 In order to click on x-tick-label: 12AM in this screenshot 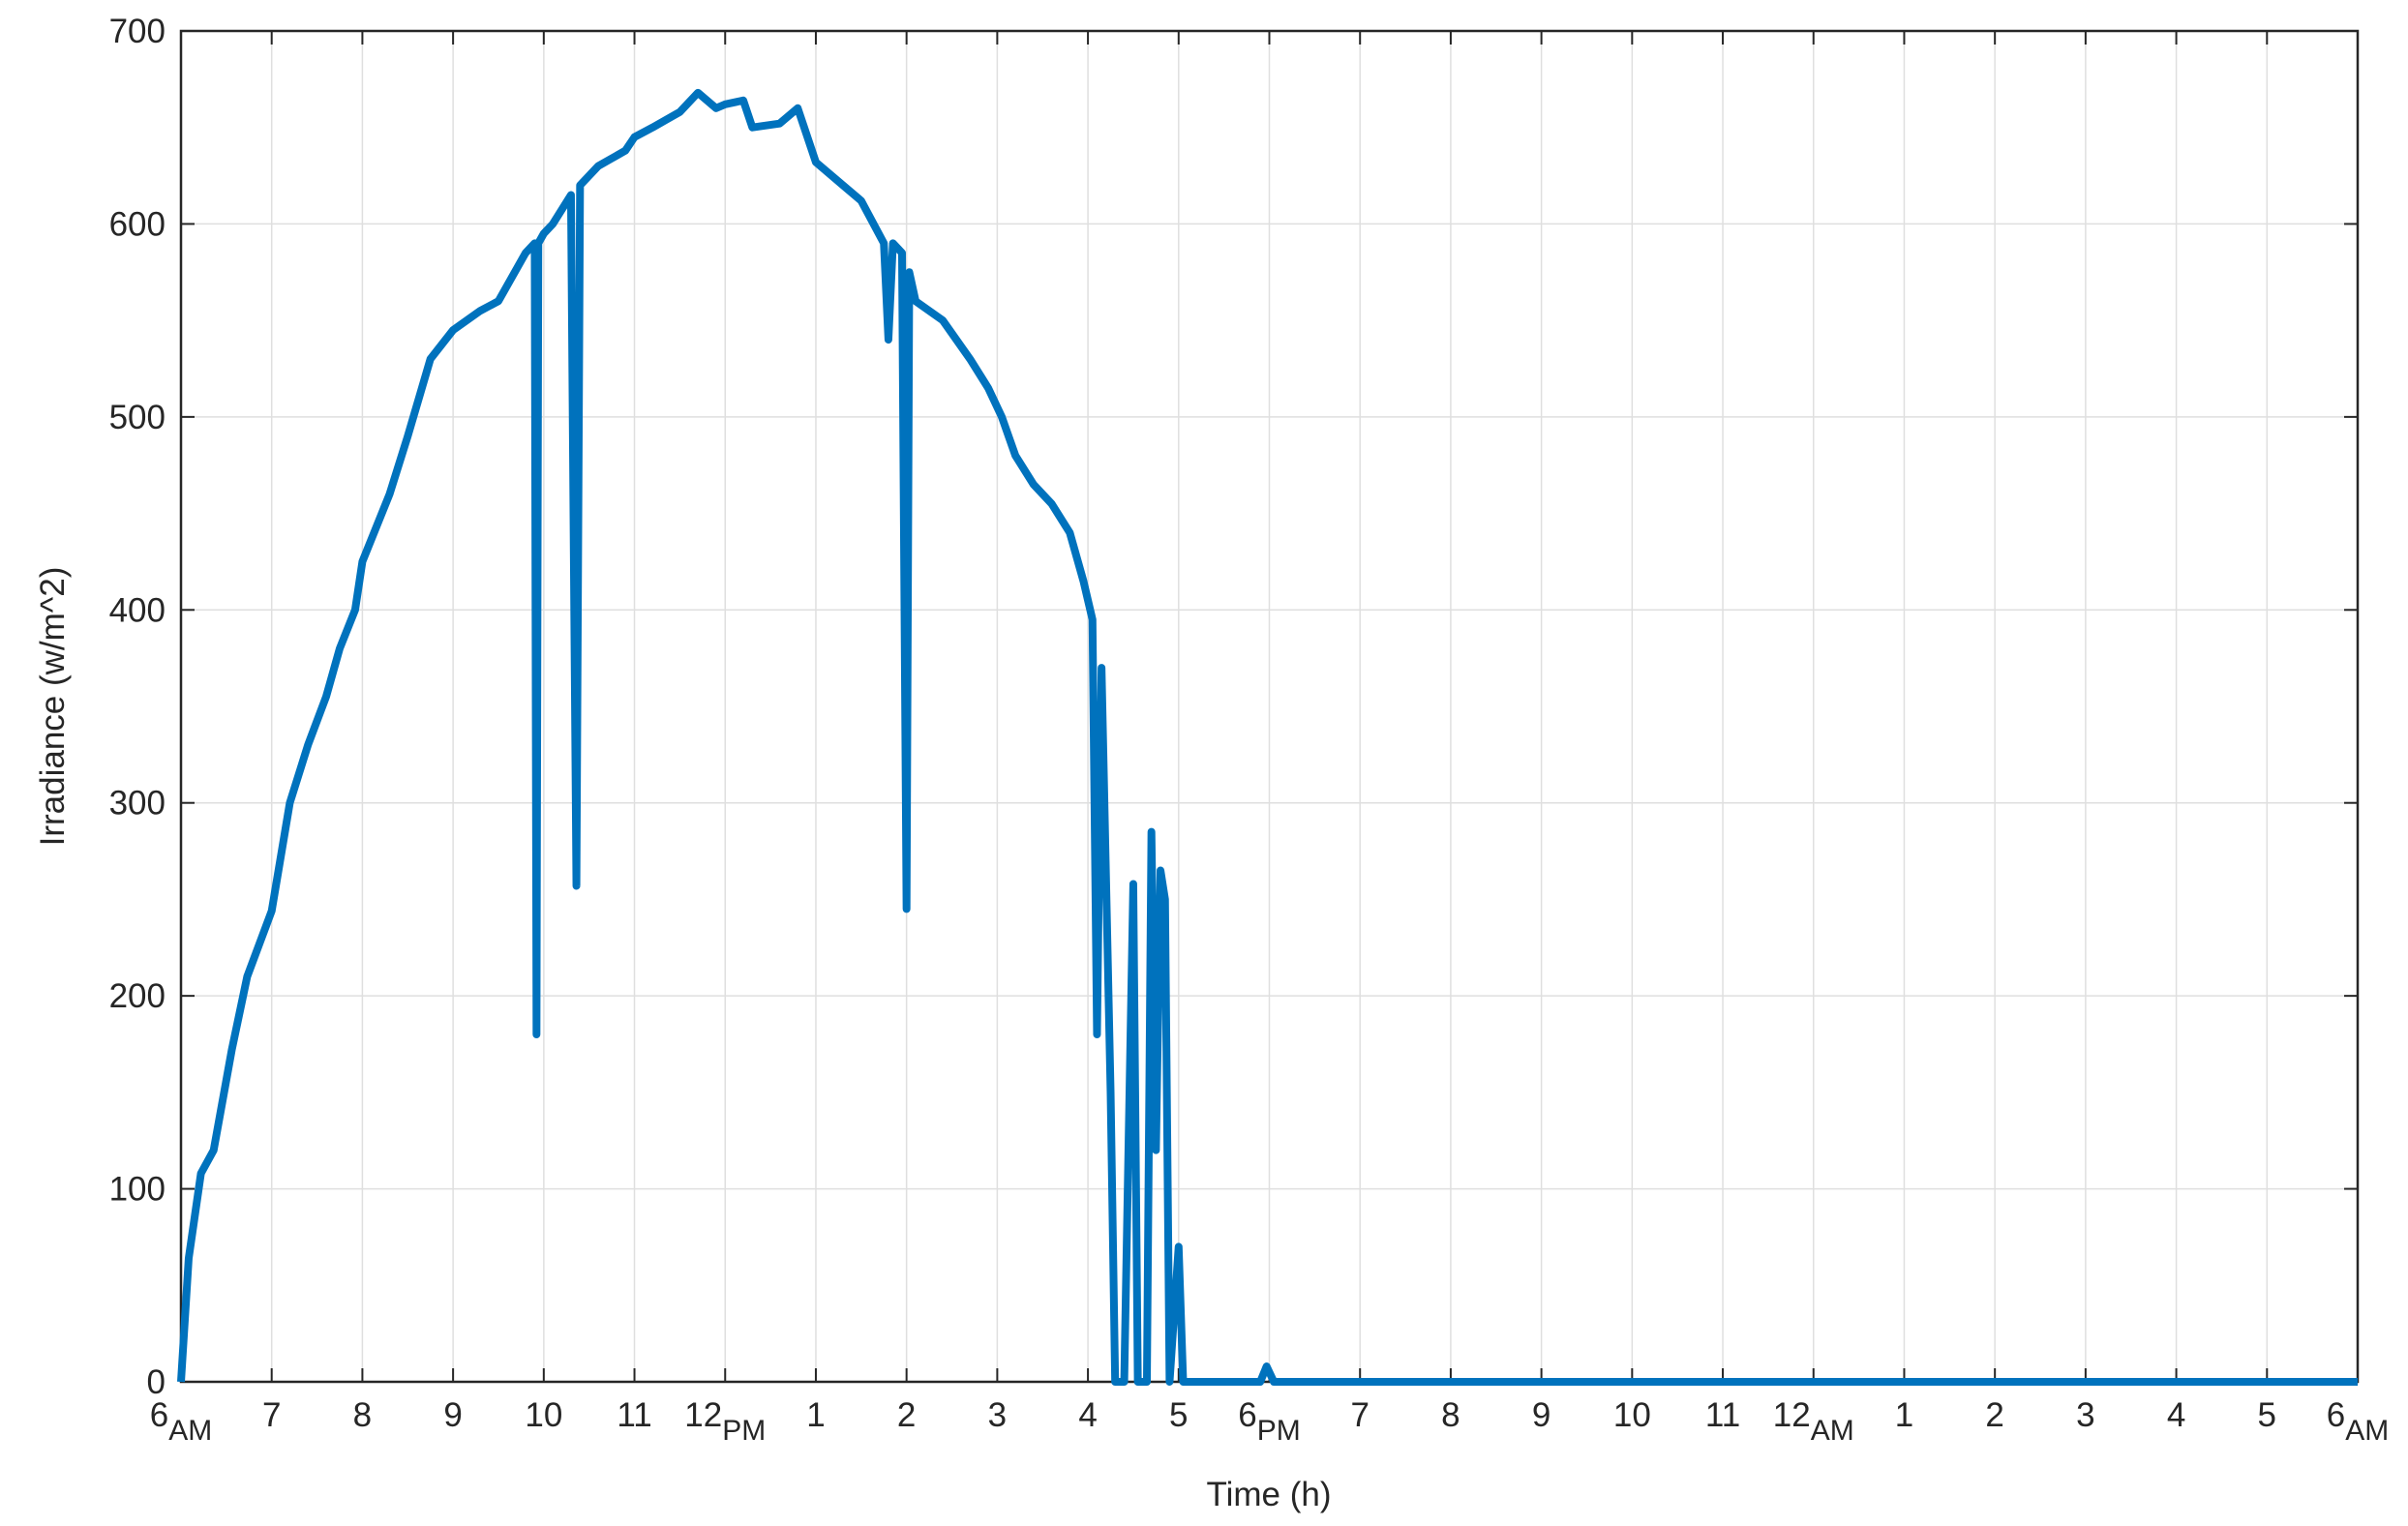, I will do `click(1813, 1421)`.